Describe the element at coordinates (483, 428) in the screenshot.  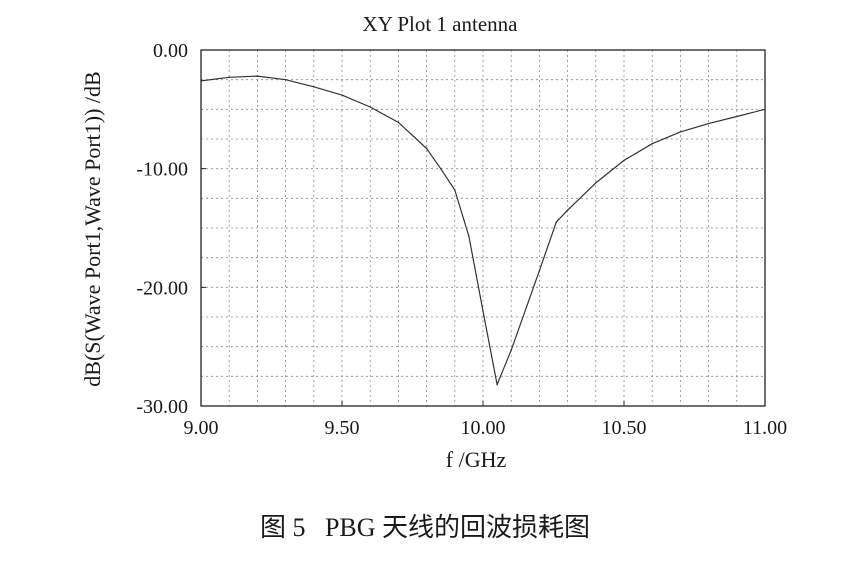
I see `x-tick-label: 10.00` at that location.